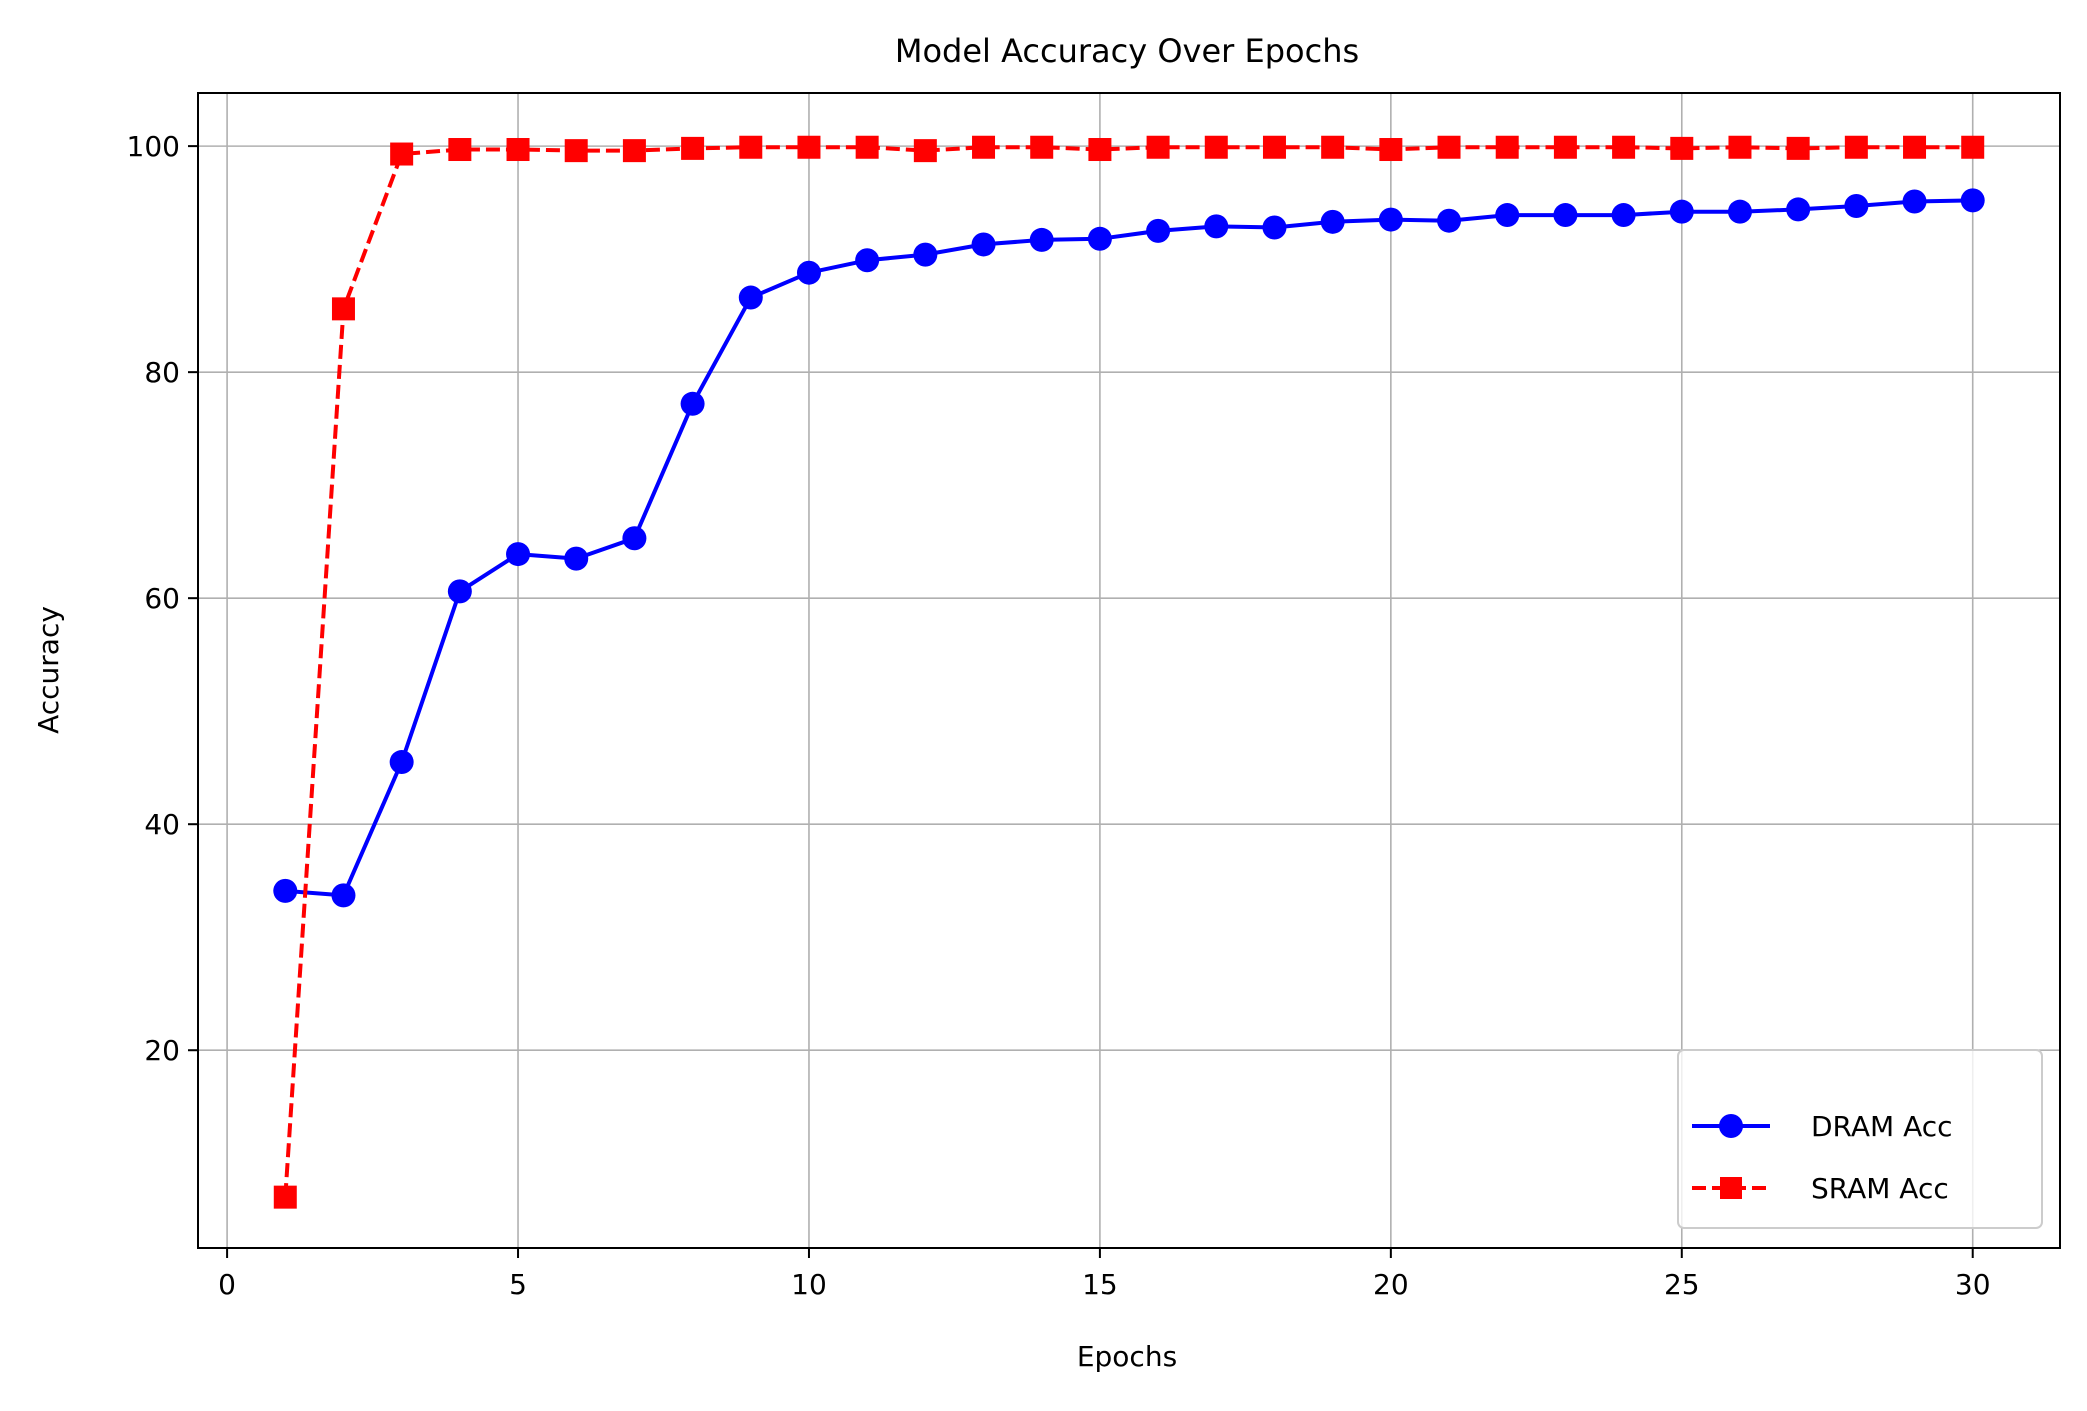 The height and width of the screenshot is (1411, 2087). I want to click on legend-dram-label: DRAM Acc, so click(1882, 1126).